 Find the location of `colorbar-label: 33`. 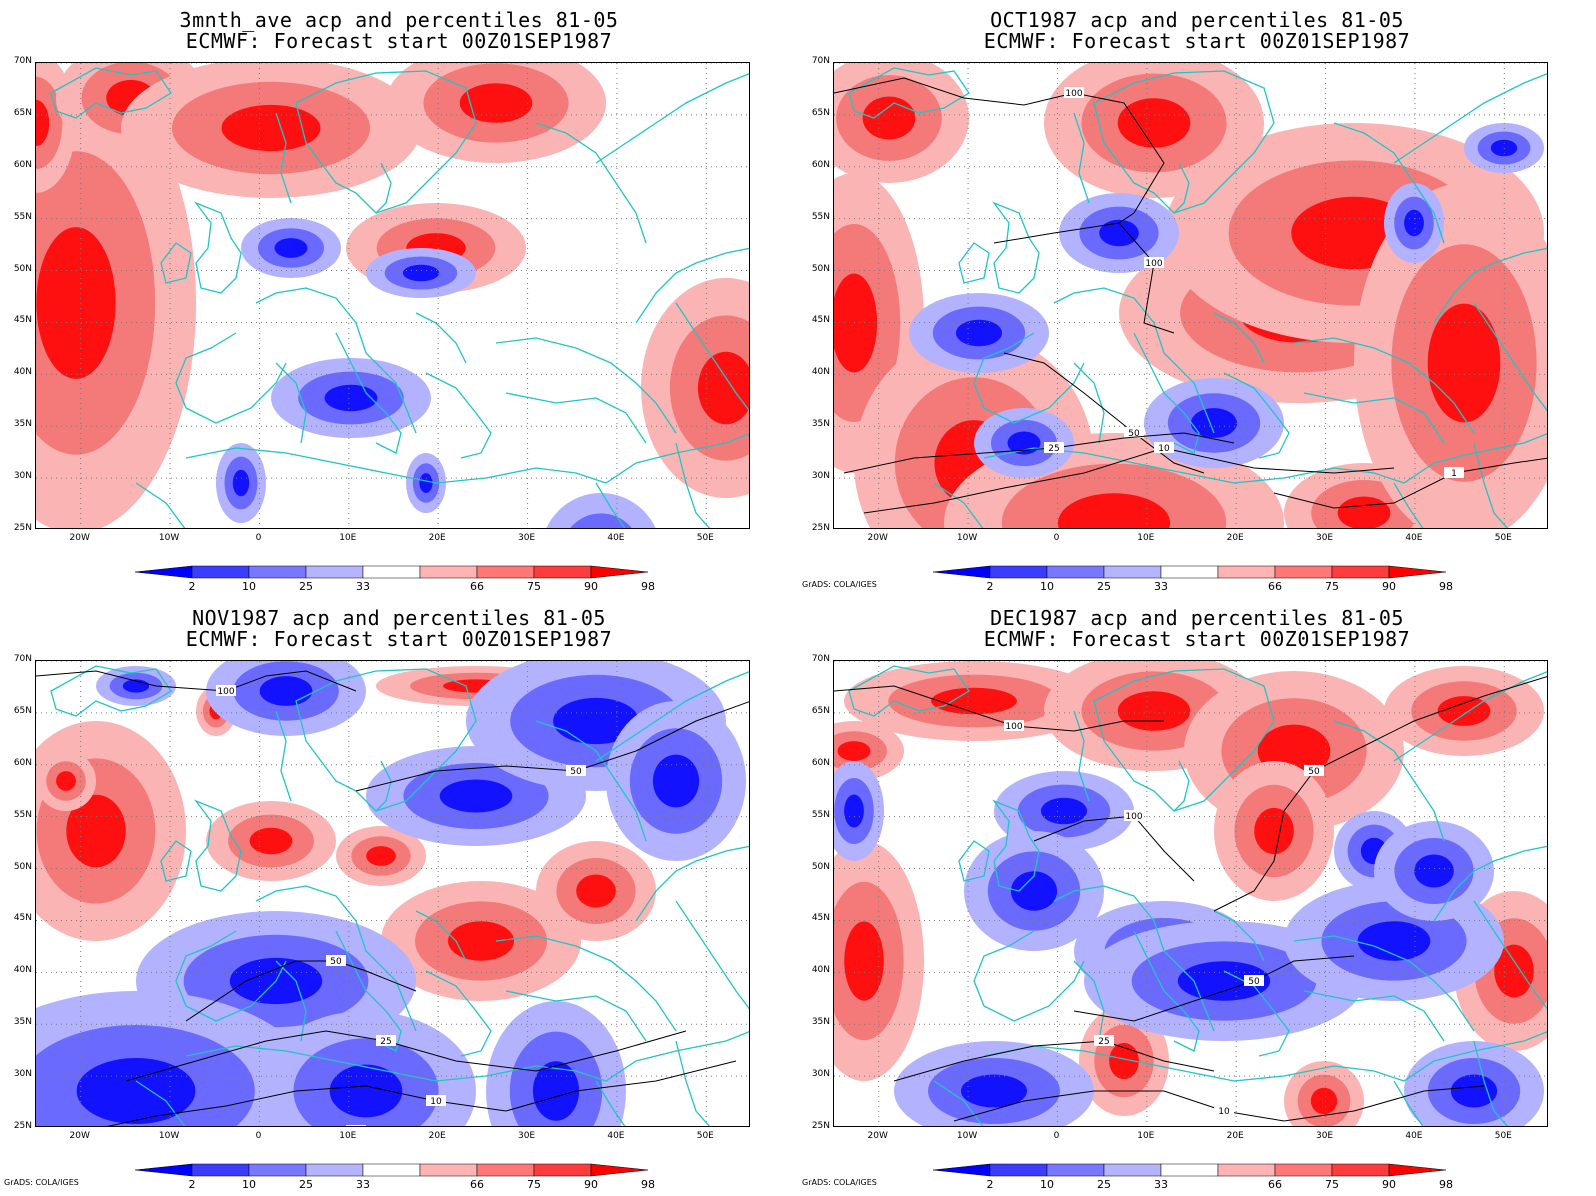

colorbar-label: 33 is located at coordinates (1161, 1184).